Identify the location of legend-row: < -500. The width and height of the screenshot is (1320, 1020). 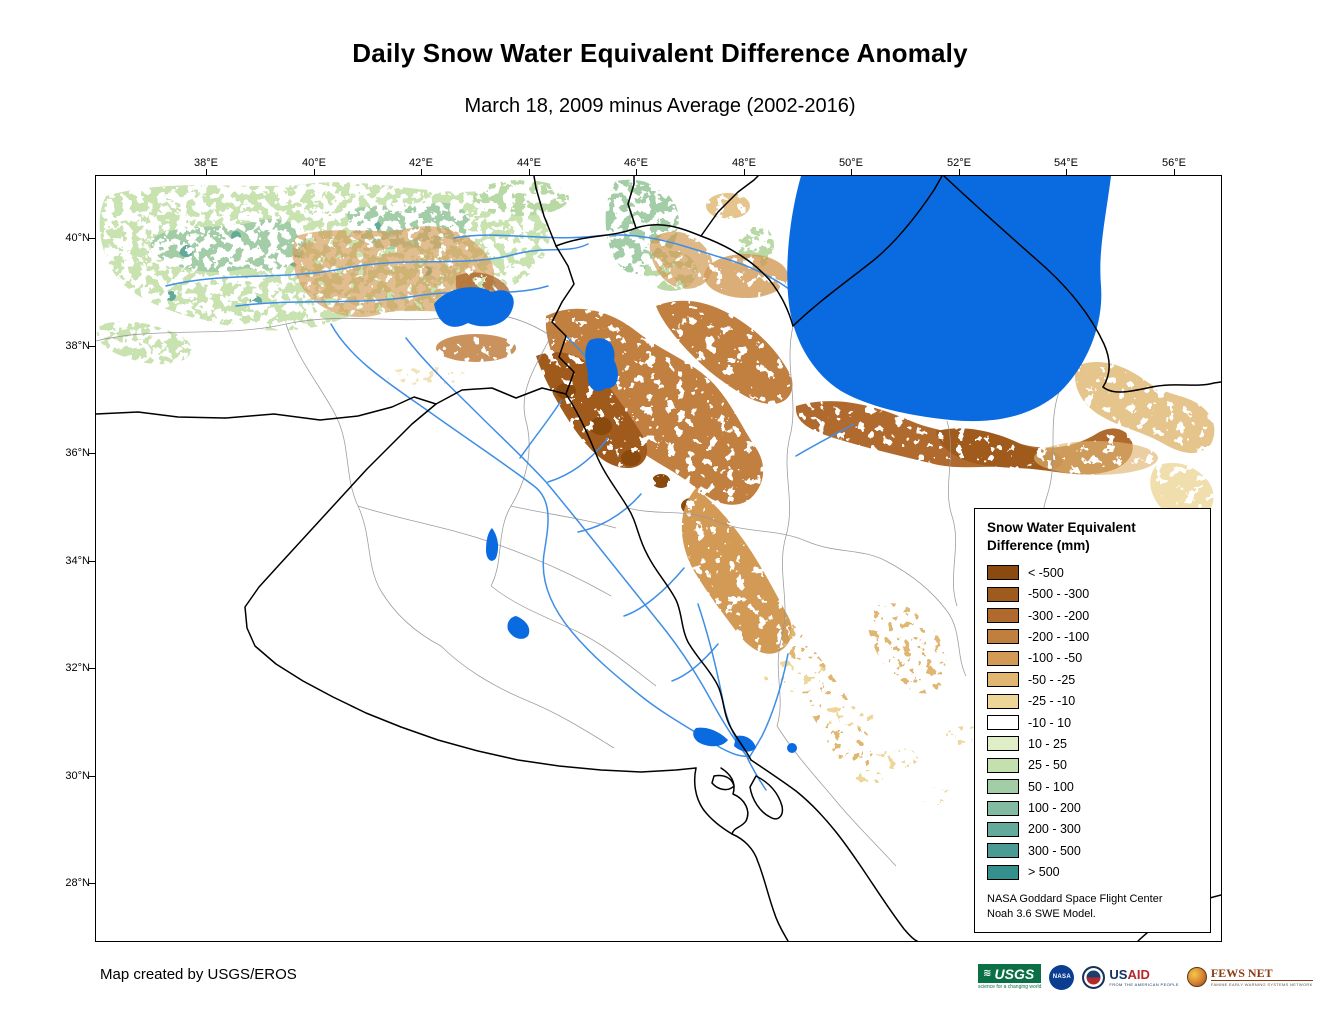
(1092, 572).